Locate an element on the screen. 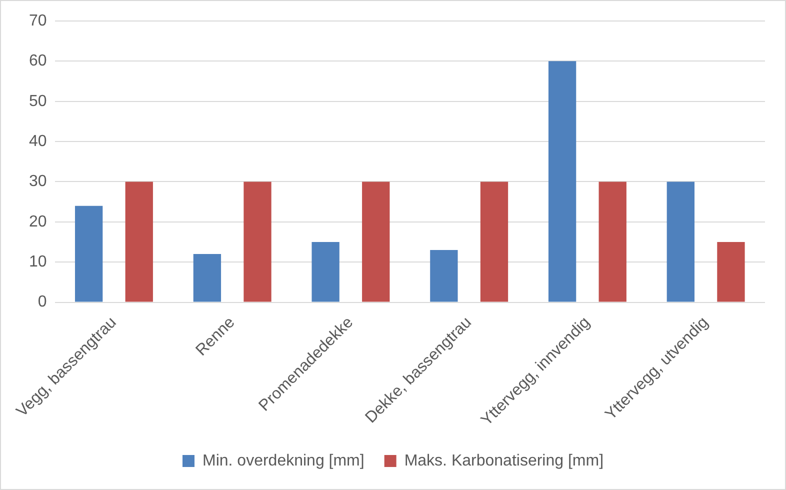 This screenshot has height=490, width=786. y-tick-label: 40 is located at coordinates (38, 141).